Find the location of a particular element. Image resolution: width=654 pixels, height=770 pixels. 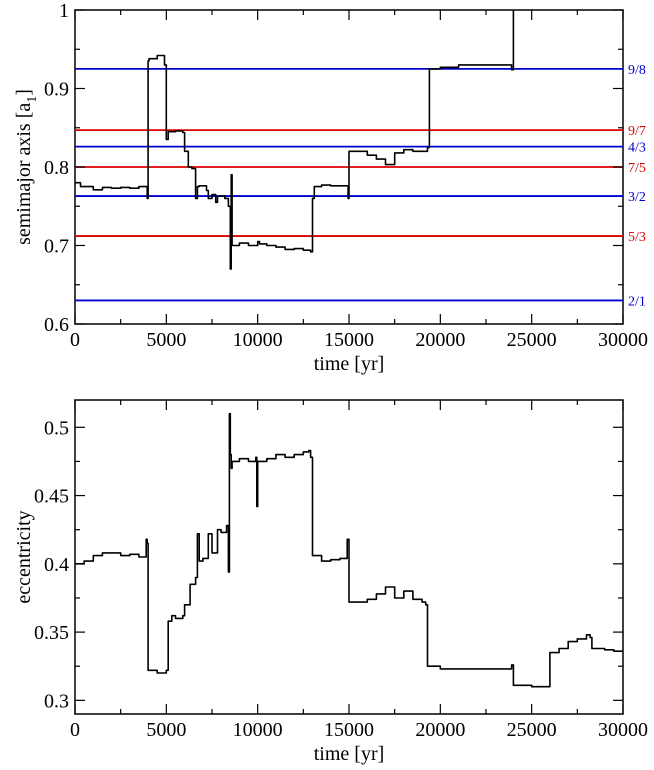

resonance-label-7-5: 7/5 is located at coordinates (637, 168).